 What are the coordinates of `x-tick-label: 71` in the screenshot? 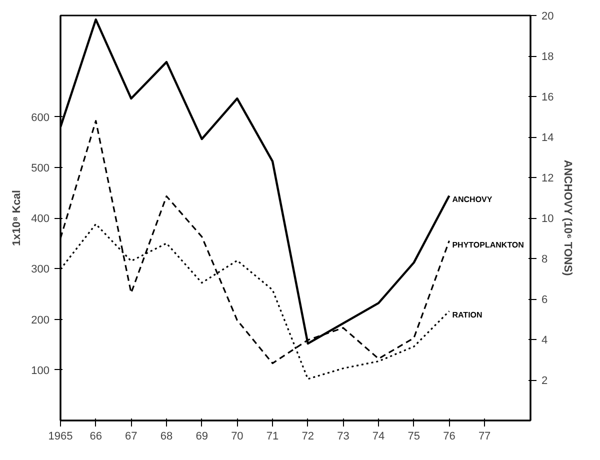 It's located at (272, 436).